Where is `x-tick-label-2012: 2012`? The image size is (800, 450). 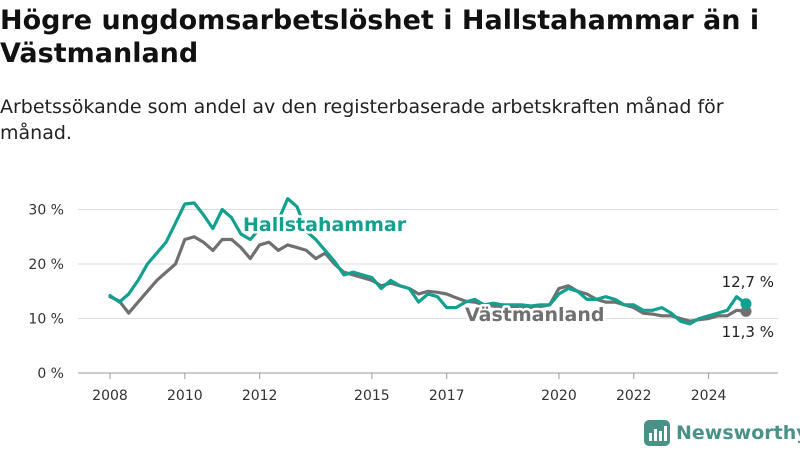 x-tick-label-2012: 2012 is located at coordinates (260, 396).